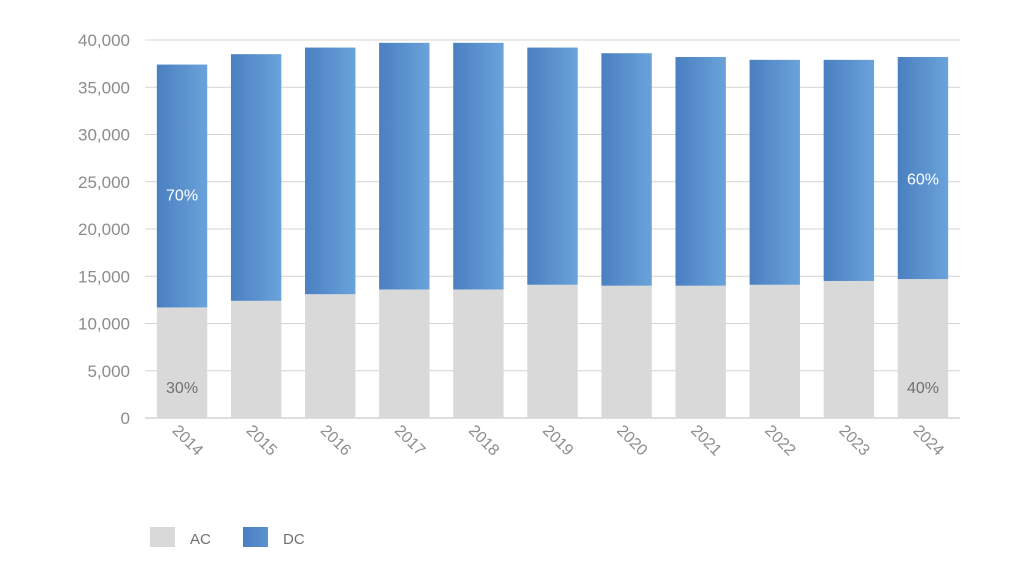  What do you see at coordinates (478, 353) in the screenshot?
I see `bar-ac-2018` at bounding box center [478, 353].